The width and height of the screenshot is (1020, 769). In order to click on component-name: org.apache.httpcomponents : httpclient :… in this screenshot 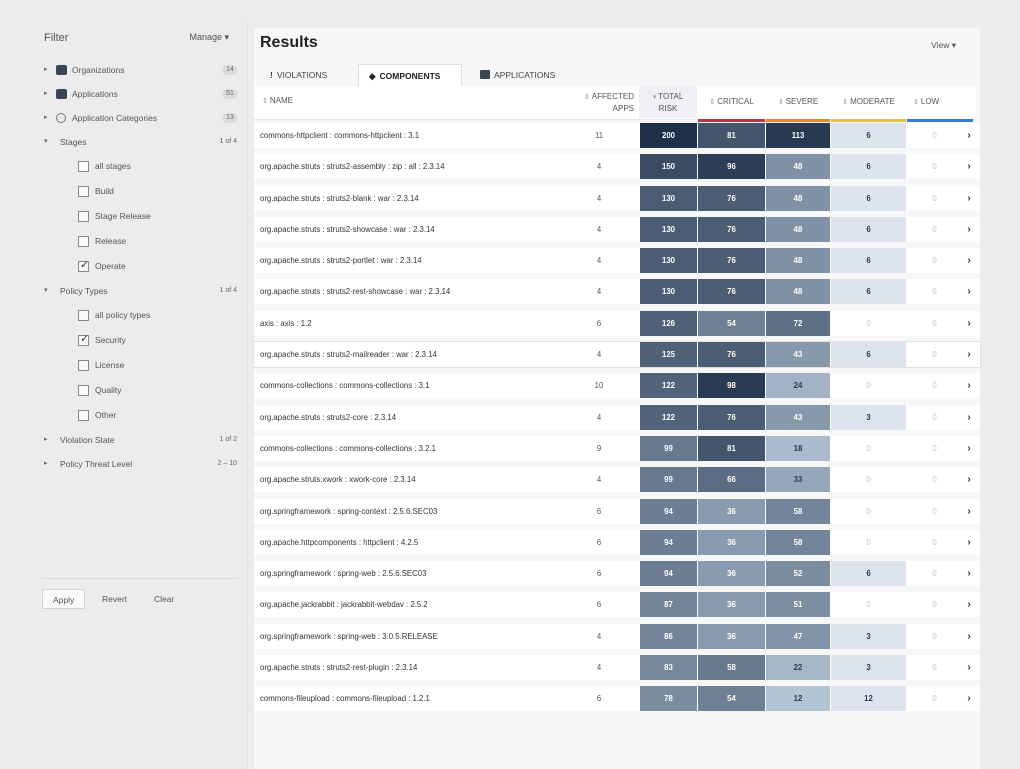, I will do `click(339, 542)`.